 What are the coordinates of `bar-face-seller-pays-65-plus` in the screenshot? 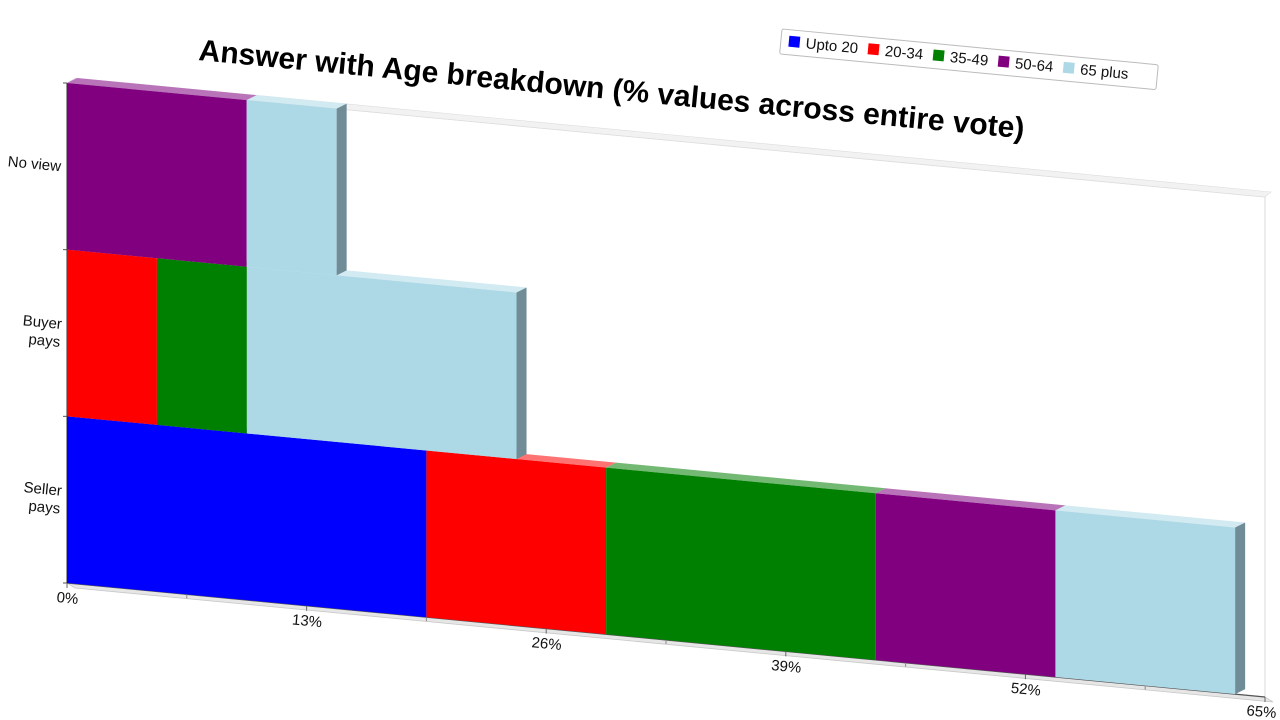 It's located at (1145, 602).